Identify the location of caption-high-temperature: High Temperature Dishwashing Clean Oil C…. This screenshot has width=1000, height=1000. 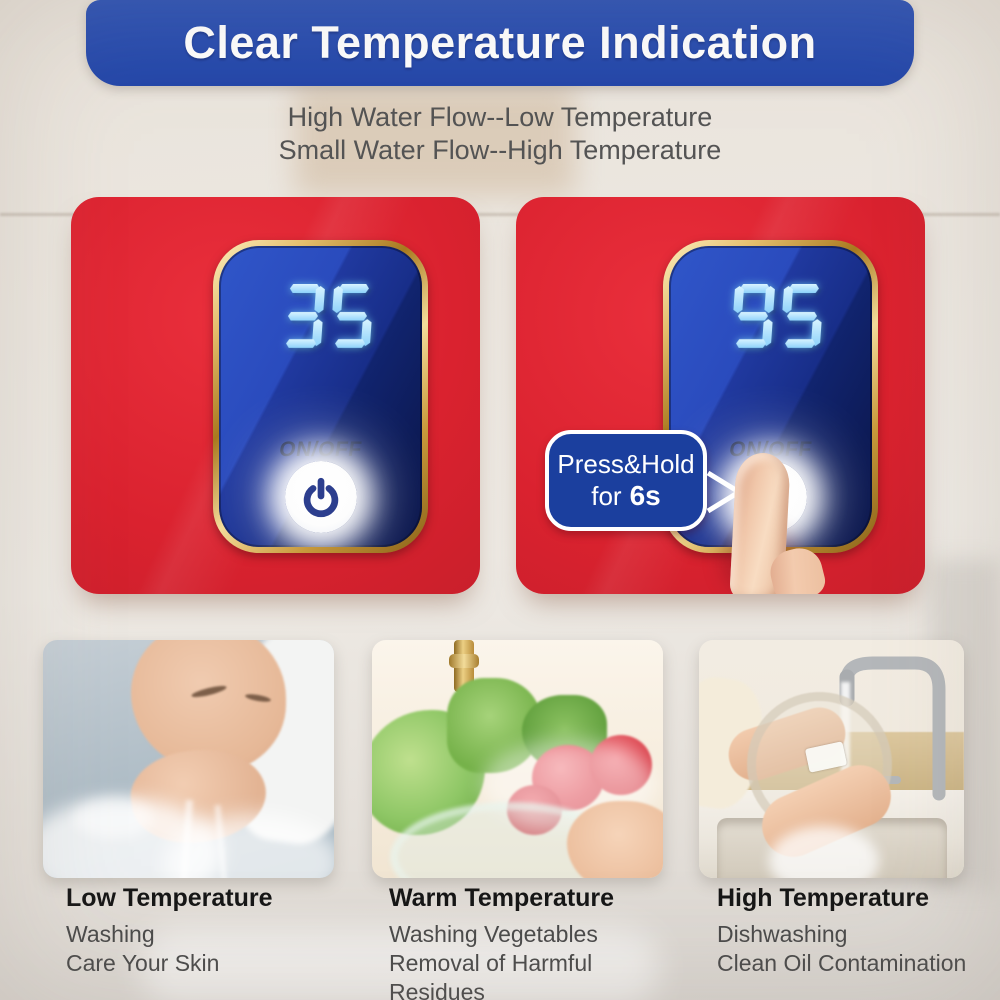
(852, 931).